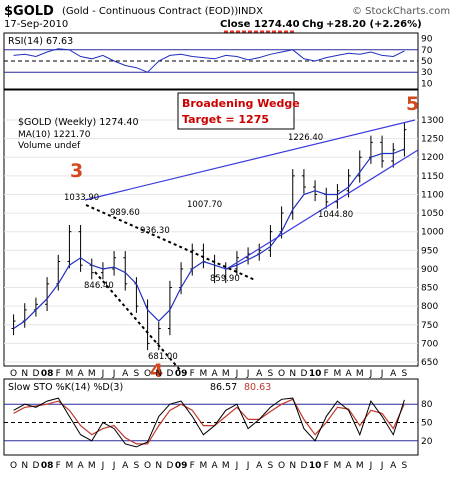 The height and width of the screenshot is (486, 460). I want to click on price-label-859: 859.90, so click(225, 279).